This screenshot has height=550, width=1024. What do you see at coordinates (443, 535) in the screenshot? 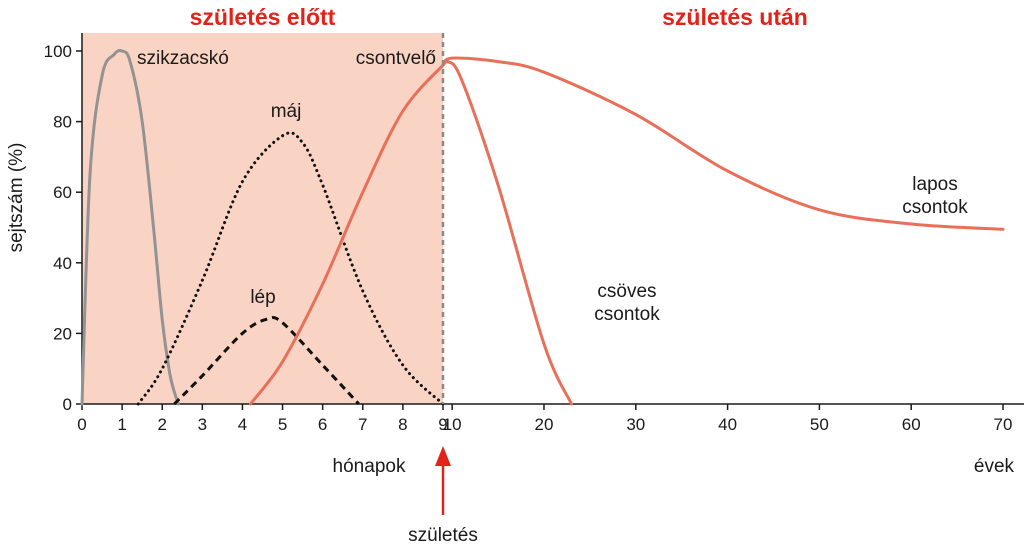
I see `birth-label: születés` at bounding box center [443, 535].